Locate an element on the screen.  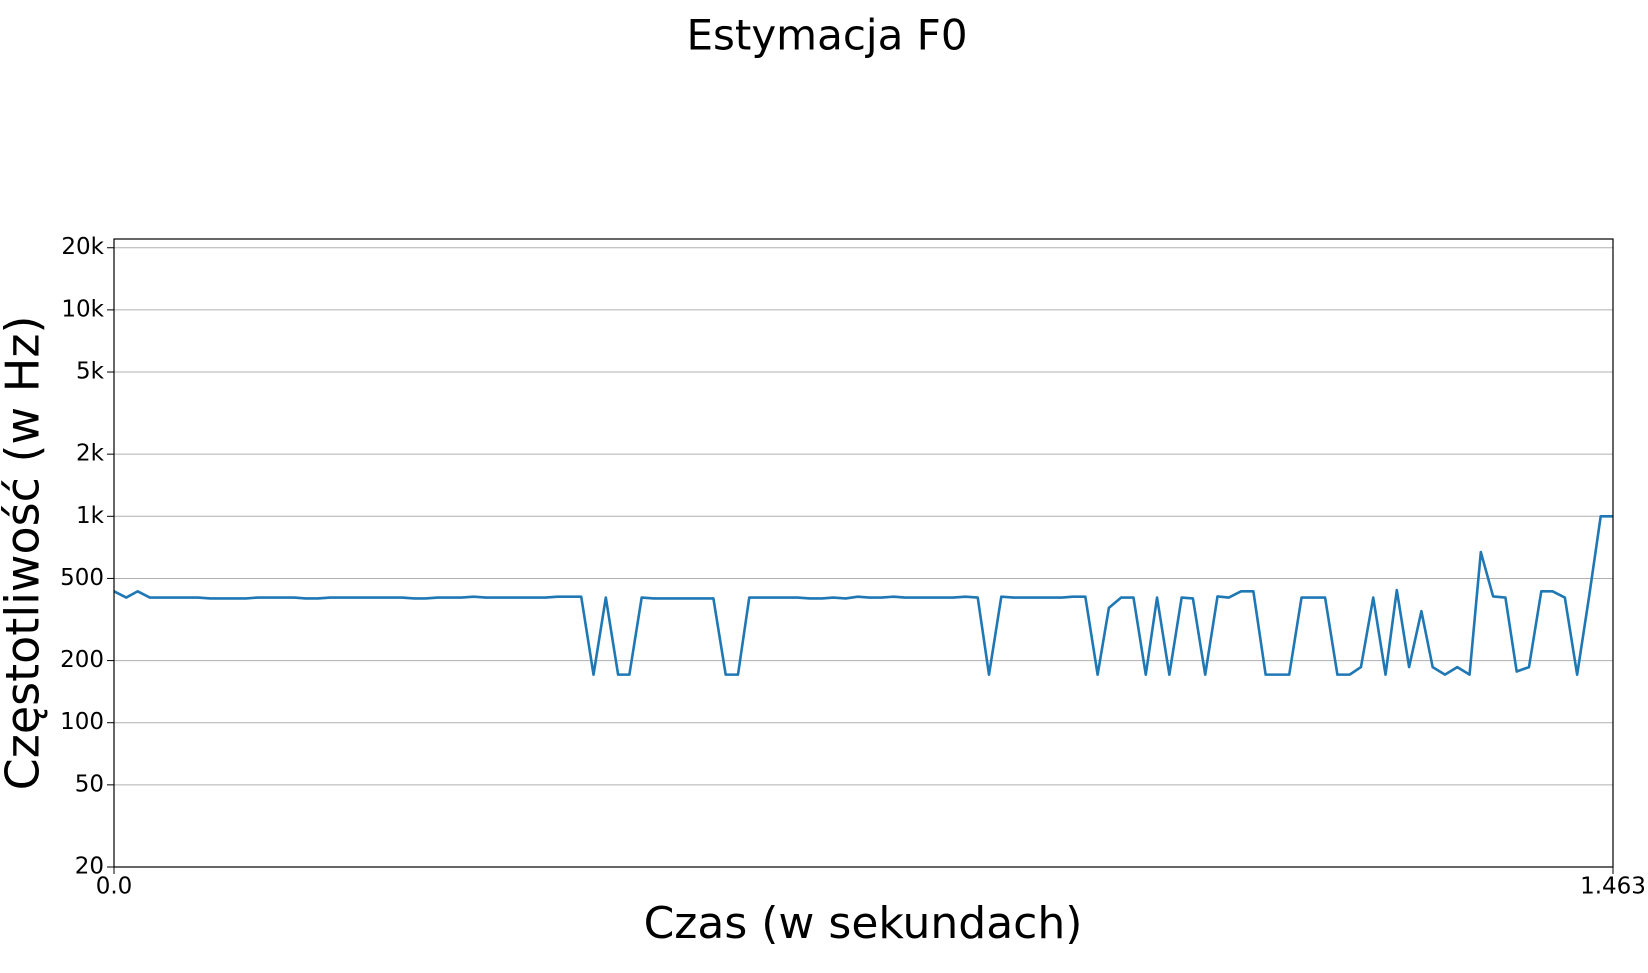
x-tick-label: 1.463 is located at coordinates (1613, 887).